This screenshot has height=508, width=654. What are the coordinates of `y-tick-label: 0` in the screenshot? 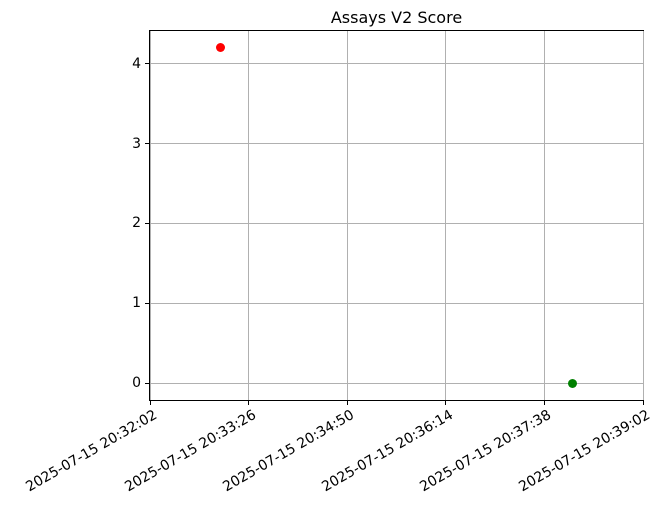 It's located at (136, 383).